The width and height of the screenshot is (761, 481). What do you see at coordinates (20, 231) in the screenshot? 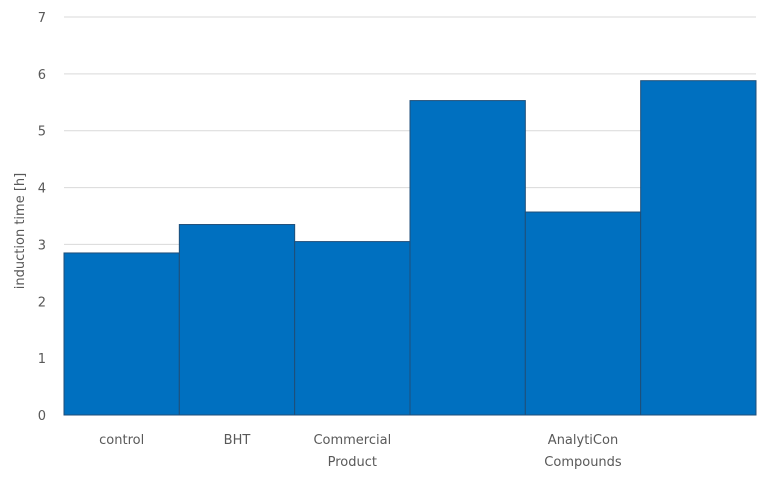
I see `y-axis-label: induction time [h]` at bounding box center [20, 231].